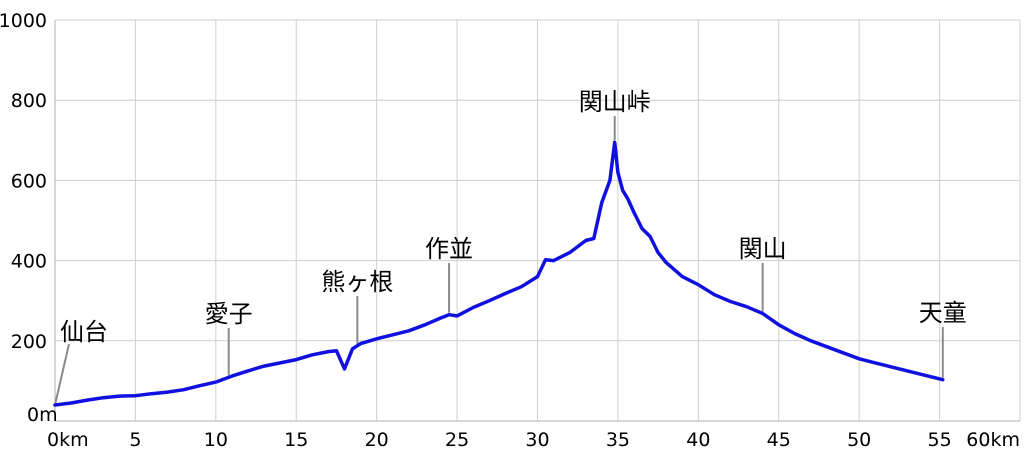  I want to click on x-tick-label: 0km, so click(68, 440).